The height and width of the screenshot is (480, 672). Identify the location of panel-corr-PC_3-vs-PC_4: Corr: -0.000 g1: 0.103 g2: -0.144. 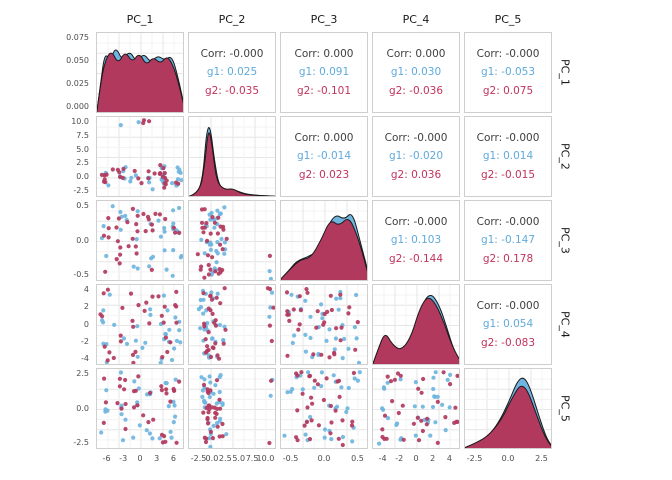
(416, 240).